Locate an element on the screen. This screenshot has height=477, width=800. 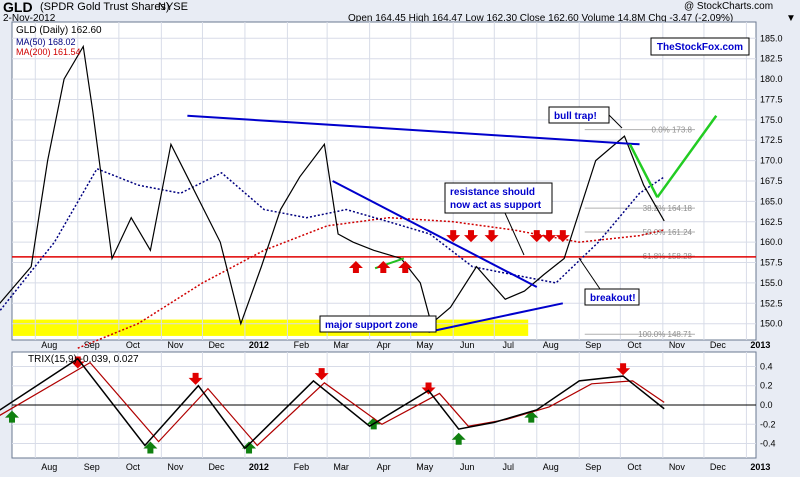
trix-tick-label: 0.4 is located at coordinates (766, 366).